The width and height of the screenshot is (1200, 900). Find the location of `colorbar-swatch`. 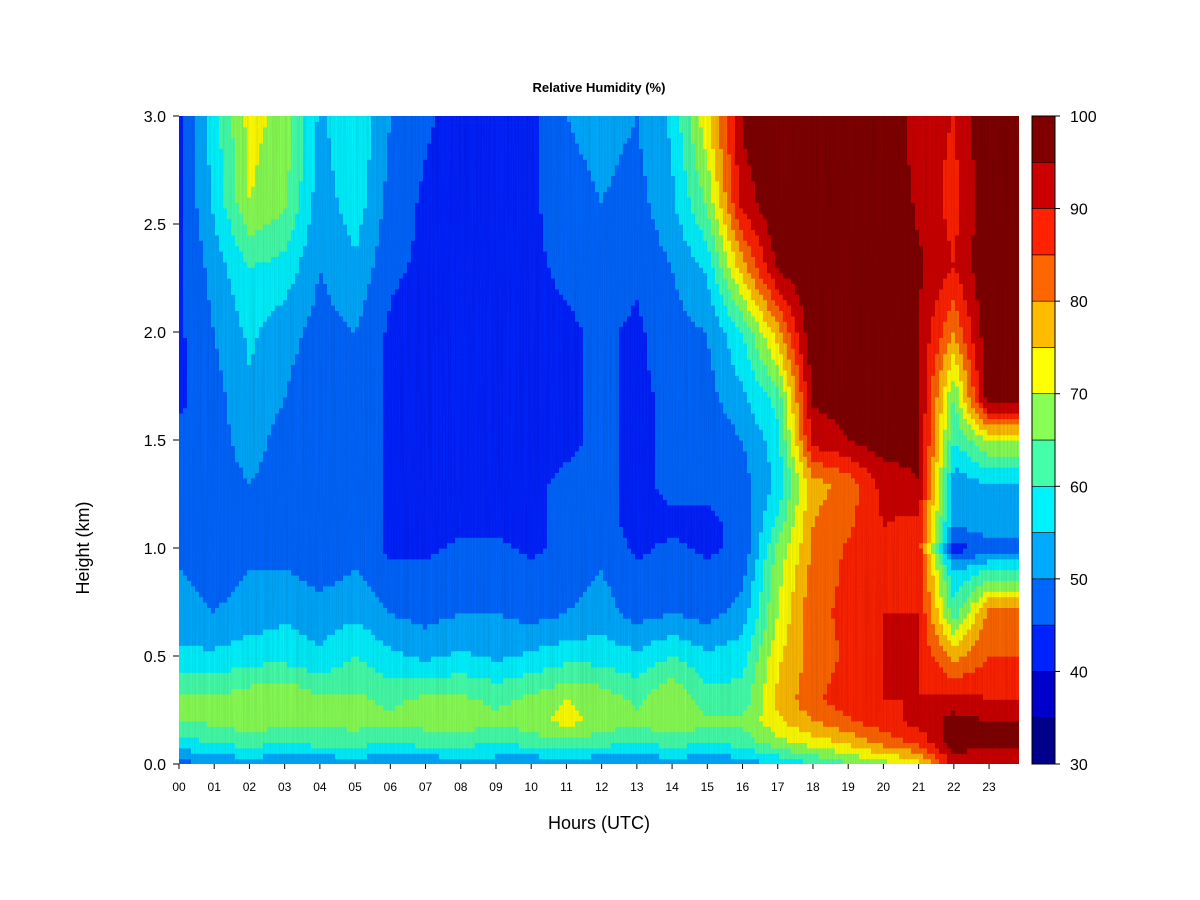

colorbar-swatch is located at coordinates (1043, 509).